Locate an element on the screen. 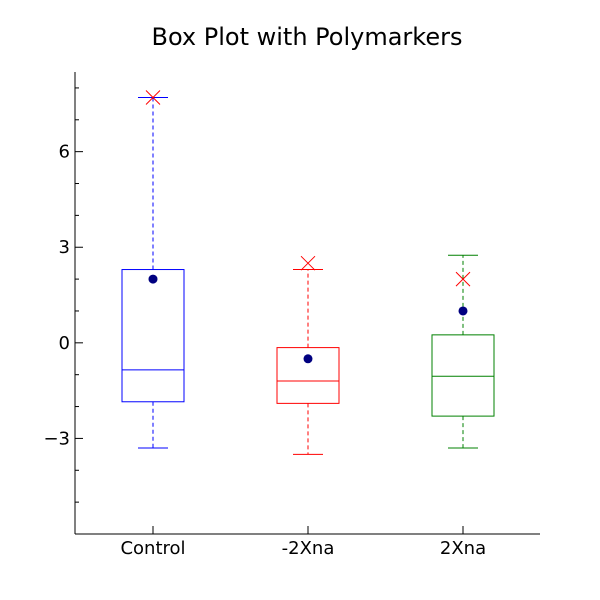 Image resolution: width=600 pixels, height=600 pixels. y-tick-label: 6 is located at coordinates (64, 152).